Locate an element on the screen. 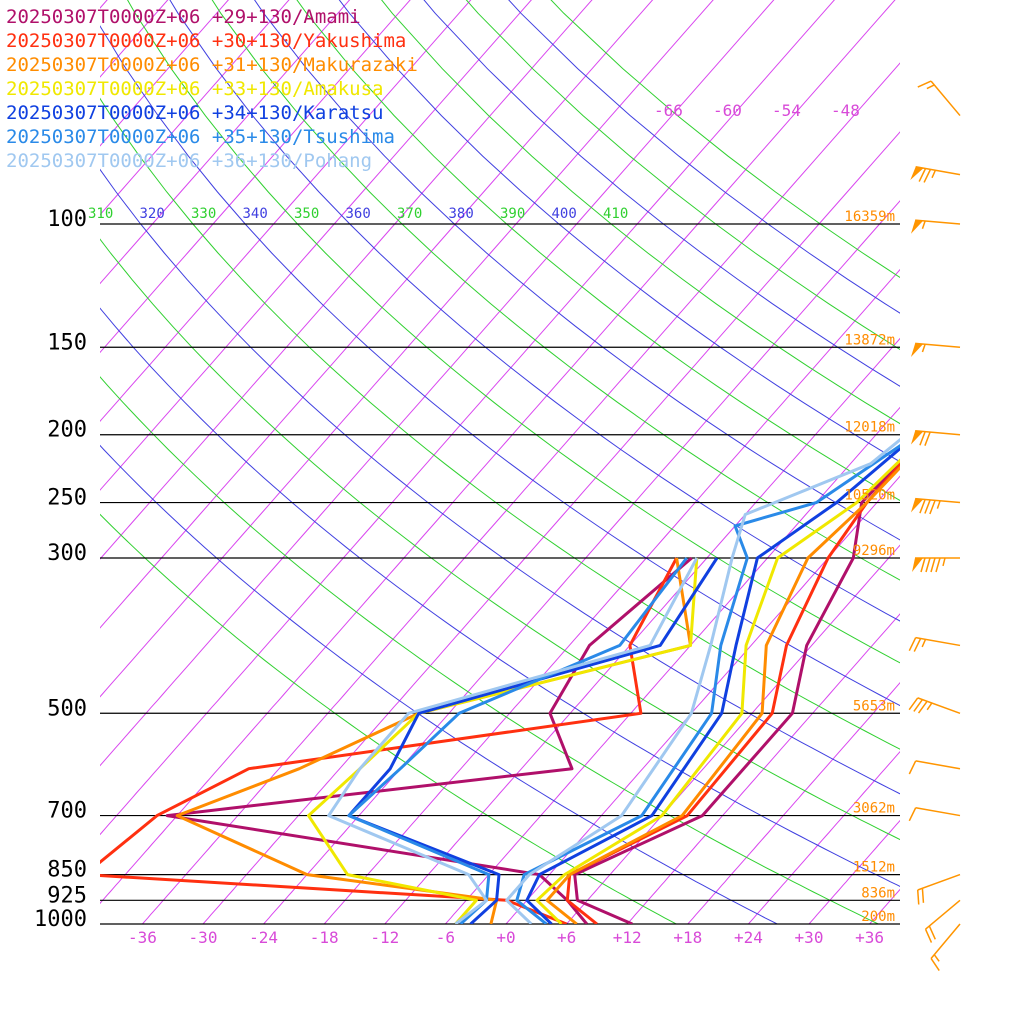 Image resolution: width=1024 pixels, height=1024 pixels. pressure-label: 200 is located at coordinates (67, 430).